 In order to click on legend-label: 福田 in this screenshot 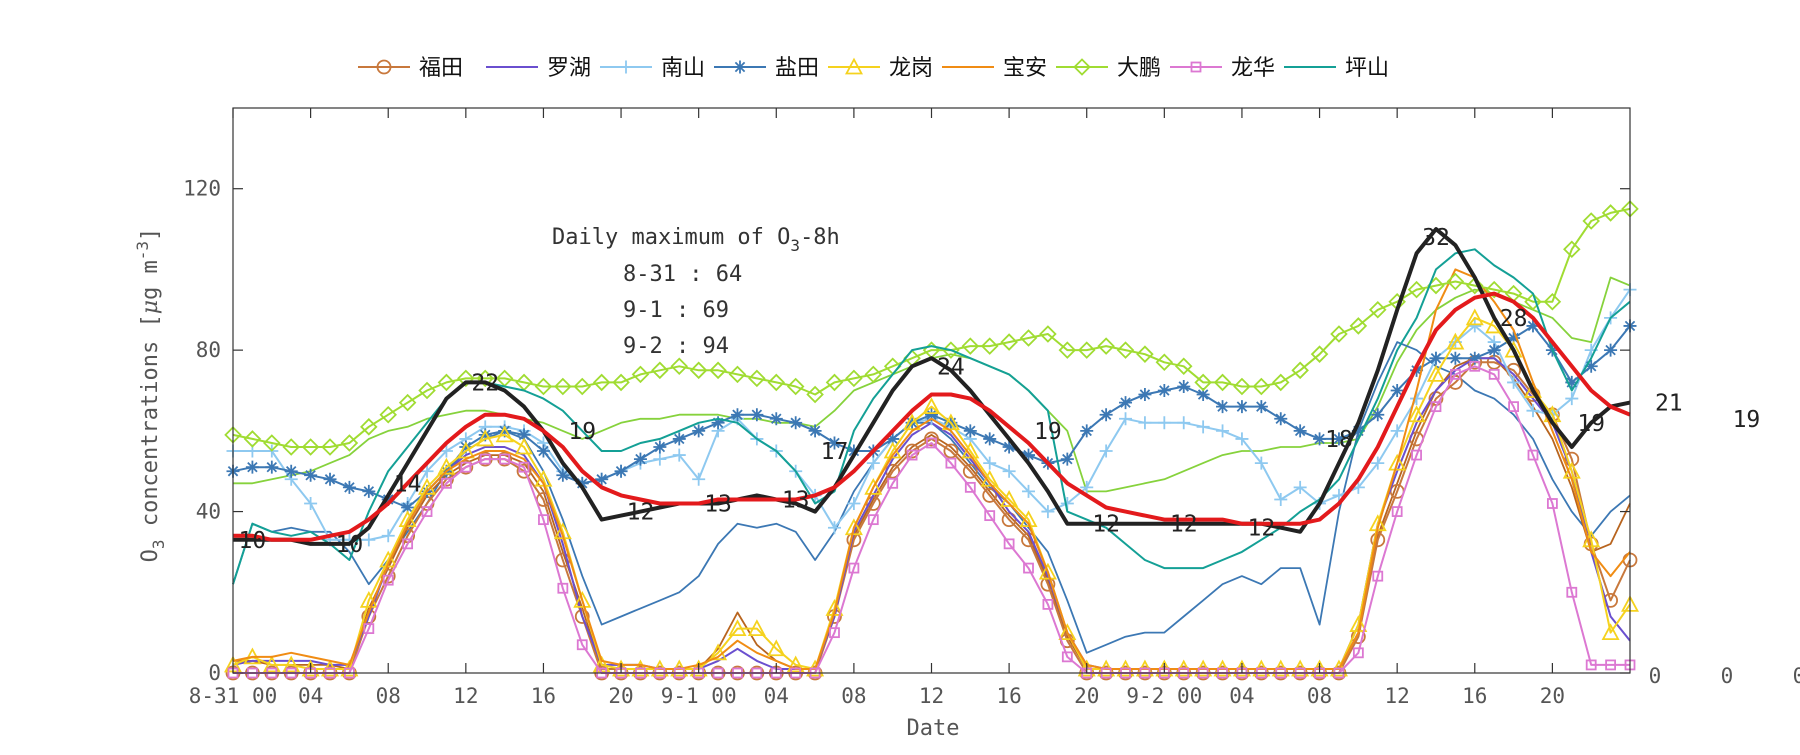, I will do `click(441, 68)`.